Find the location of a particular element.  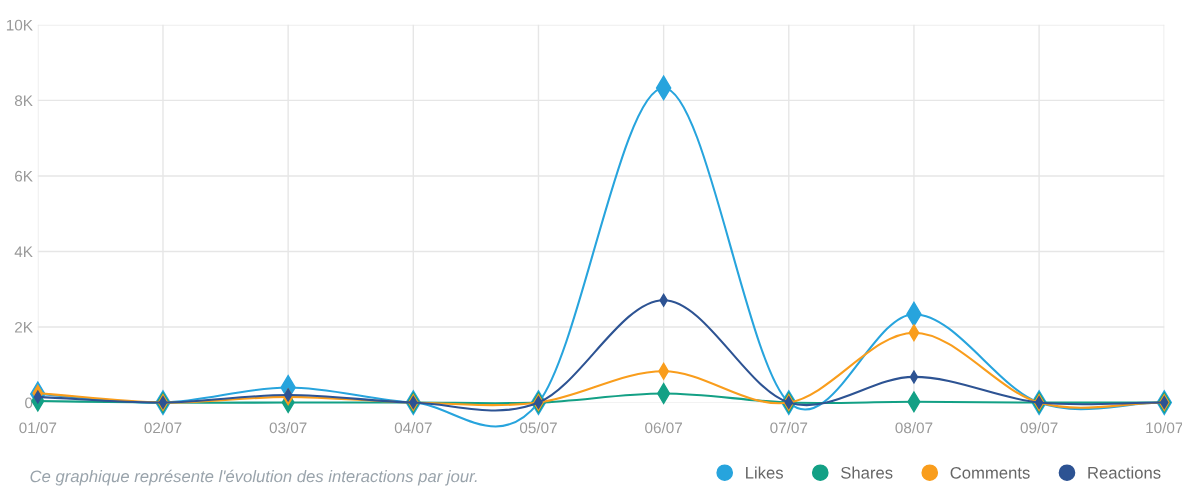

legend-label: Shares is located at coordinates (867, 472).